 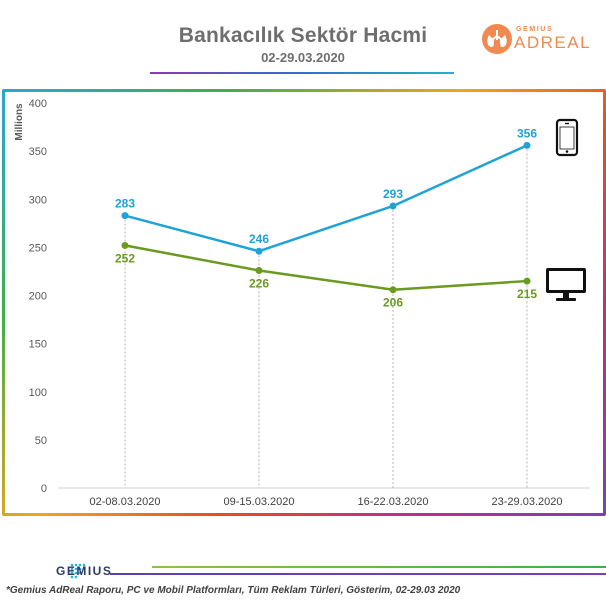 What do you see at coordinates (527, 502) in the screenshot?
I see `x-tick-label: 23-29.03.2020` at bounding box center [527, 502].